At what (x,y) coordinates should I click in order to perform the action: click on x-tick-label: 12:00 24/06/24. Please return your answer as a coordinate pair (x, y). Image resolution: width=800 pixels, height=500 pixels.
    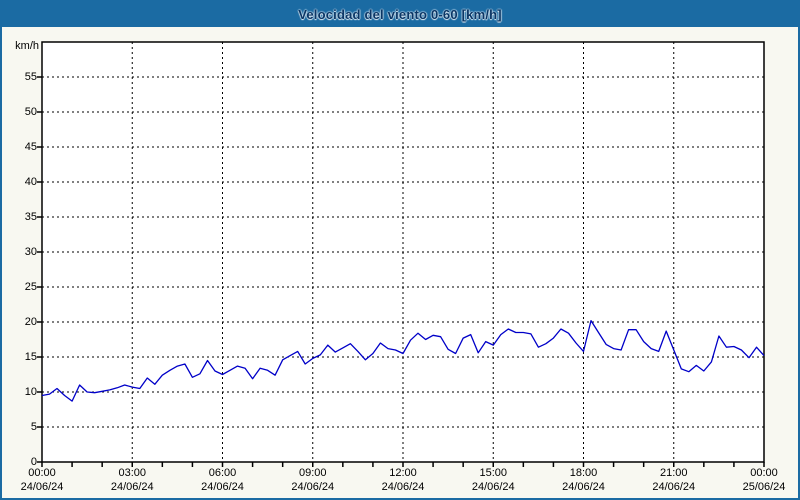
    Looking at the image, I should click on (403, 481).